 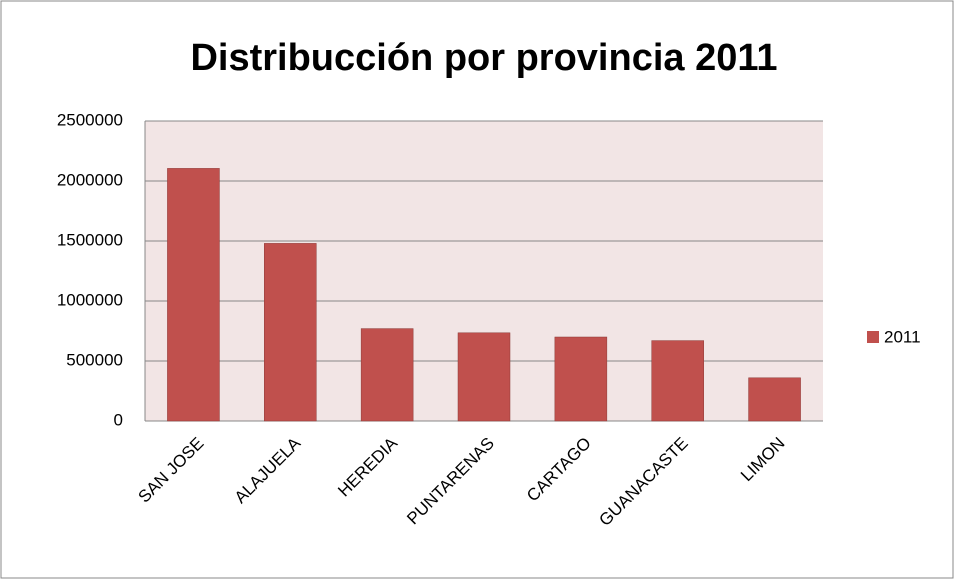 I want to click on y-tick-label: 0, so click(x=118, y=419).